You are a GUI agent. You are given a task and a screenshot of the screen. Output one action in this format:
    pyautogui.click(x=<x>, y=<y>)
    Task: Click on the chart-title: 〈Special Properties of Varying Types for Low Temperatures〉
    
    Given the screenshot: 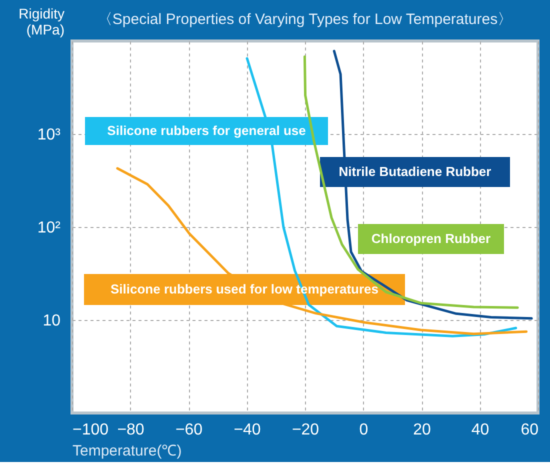 What is the action you would take?
    pyautogui.click(x=305, y=19)
    